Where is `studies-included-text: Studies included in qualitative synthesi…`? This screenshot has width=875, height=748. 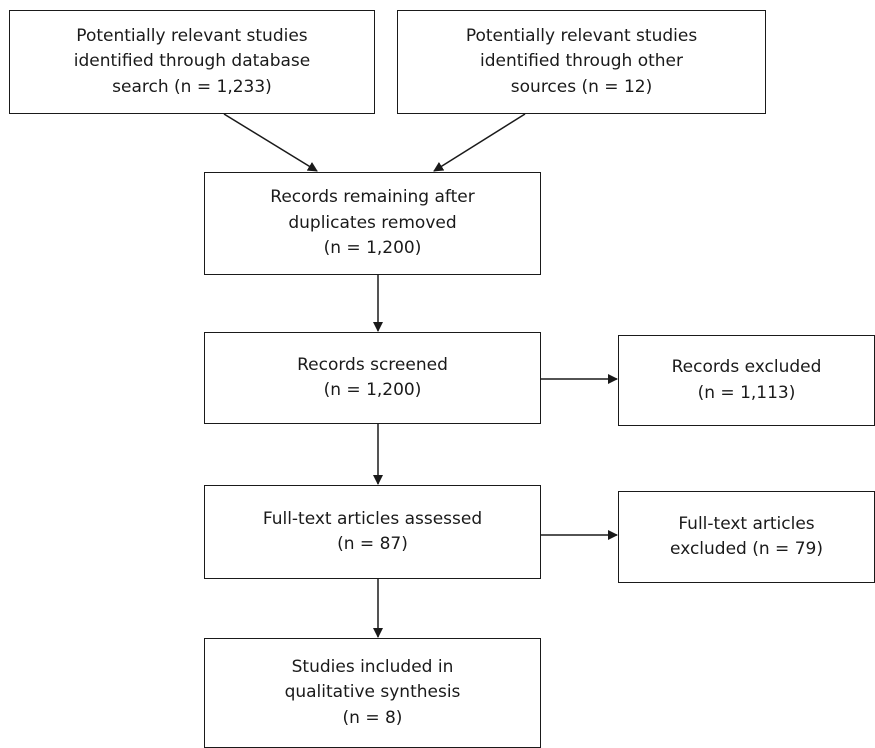 studies-included-text: Studies included in qualitative synthesi… is located at coordinates (372, 692).